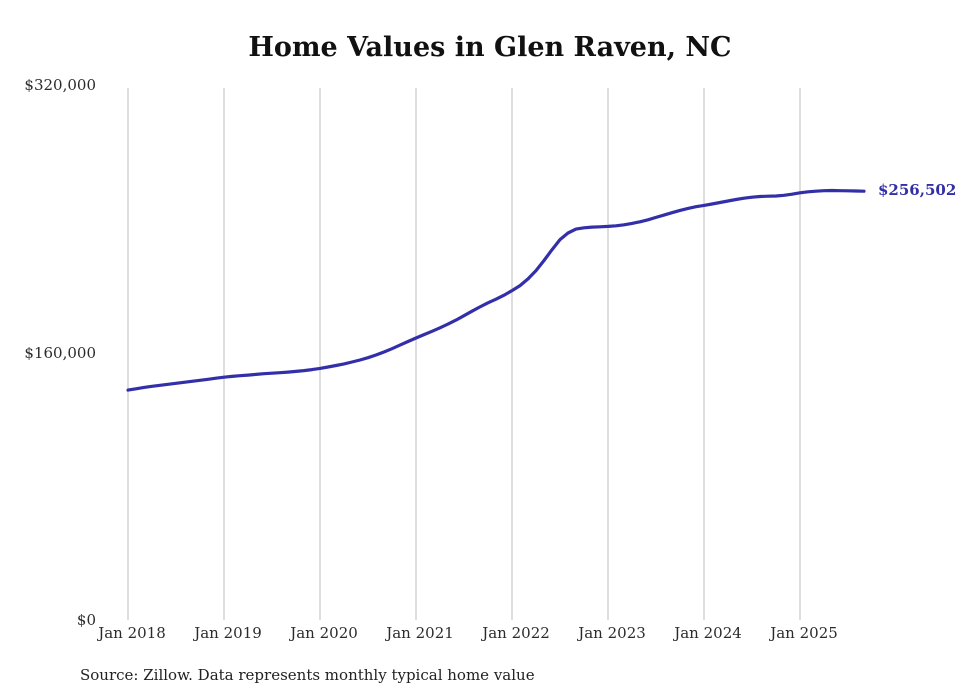 The height and width of the screenshot is (699, 980). What do you see at coordinates (324, 633) in the screenshot?
I see `x-tick-label: Jan 2020` at bounding box center [324, 633].